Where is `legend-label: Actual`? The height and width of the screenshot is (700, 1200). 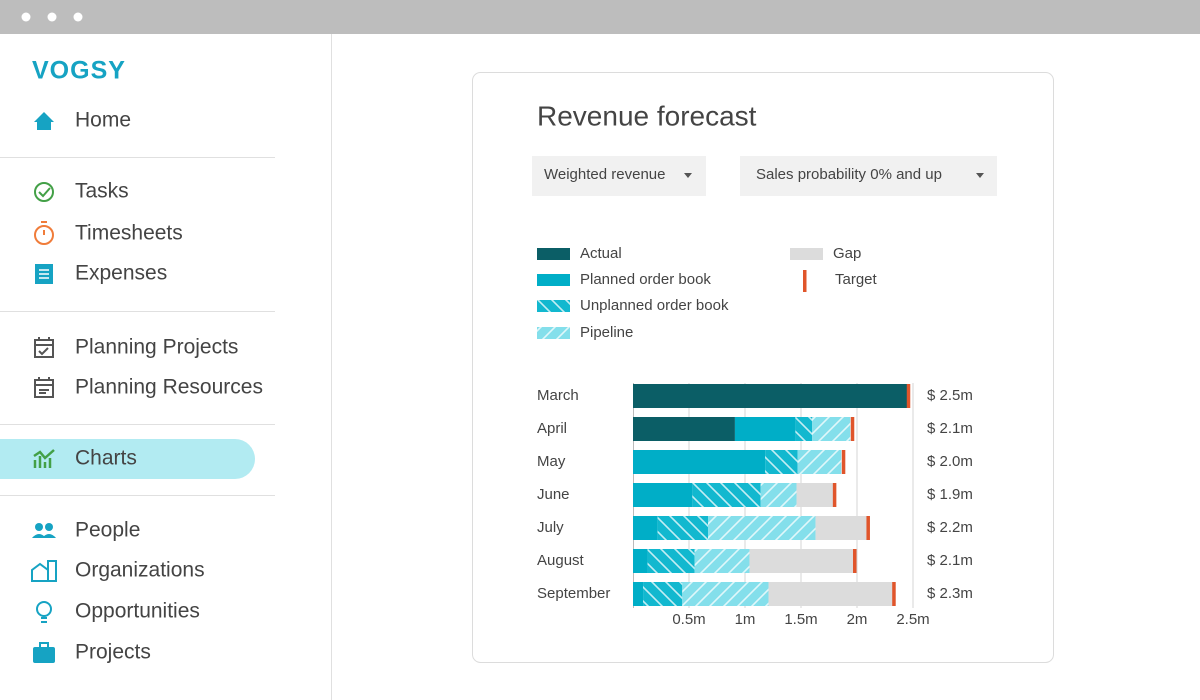
legend-label: Actual is located at coordinates (601, 253).